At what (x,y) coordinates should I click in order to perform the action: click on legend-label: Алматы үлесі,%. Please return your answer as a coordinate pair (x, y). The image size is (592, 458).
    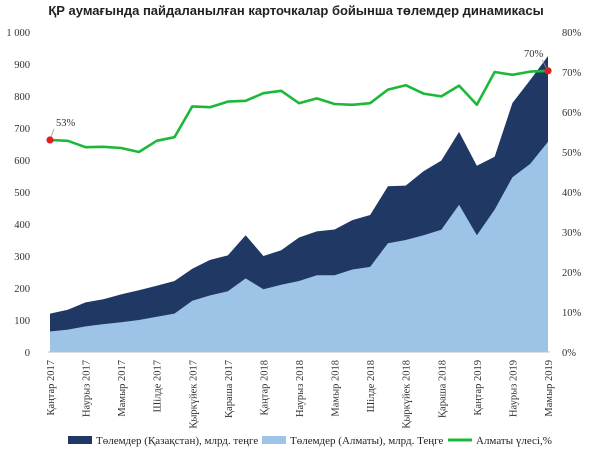
    Looking at the image, I should click on (514, 441).